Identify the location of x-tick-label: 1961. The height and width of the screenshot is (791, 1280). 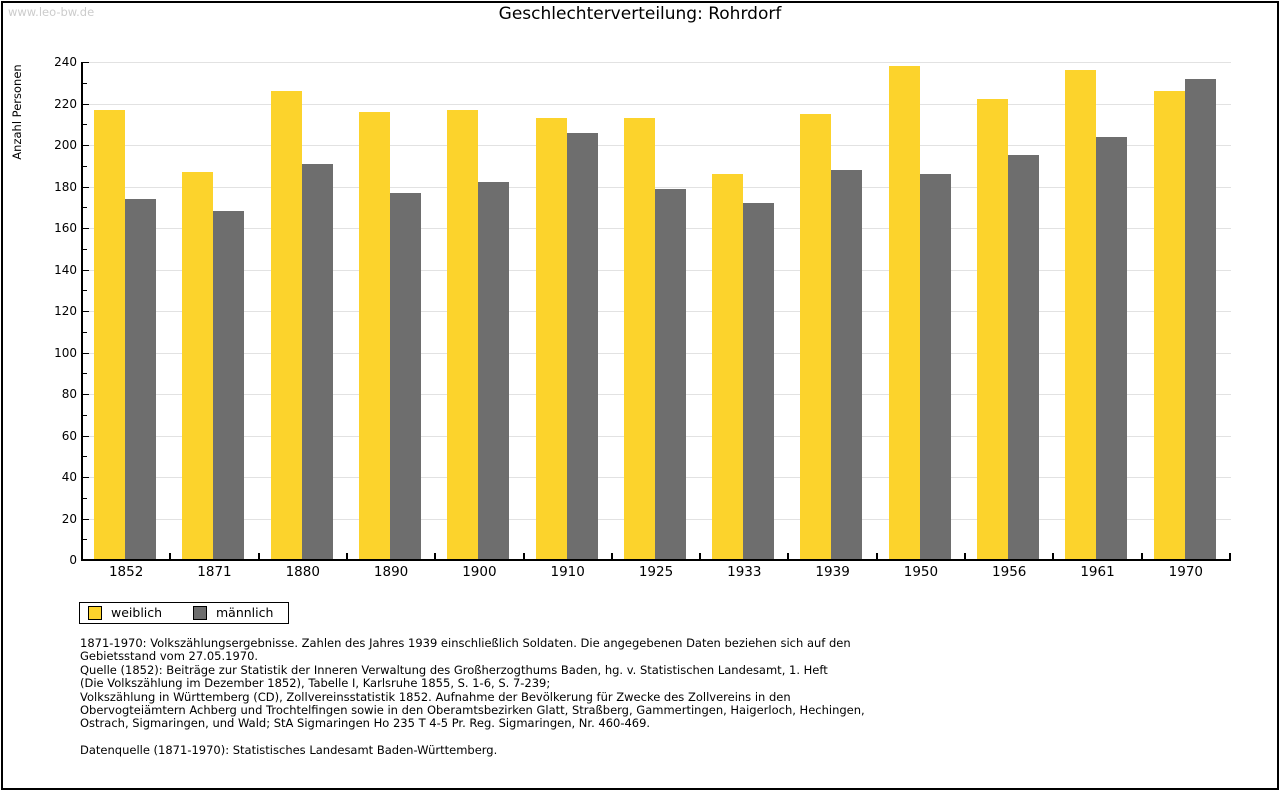
(1097, 572).